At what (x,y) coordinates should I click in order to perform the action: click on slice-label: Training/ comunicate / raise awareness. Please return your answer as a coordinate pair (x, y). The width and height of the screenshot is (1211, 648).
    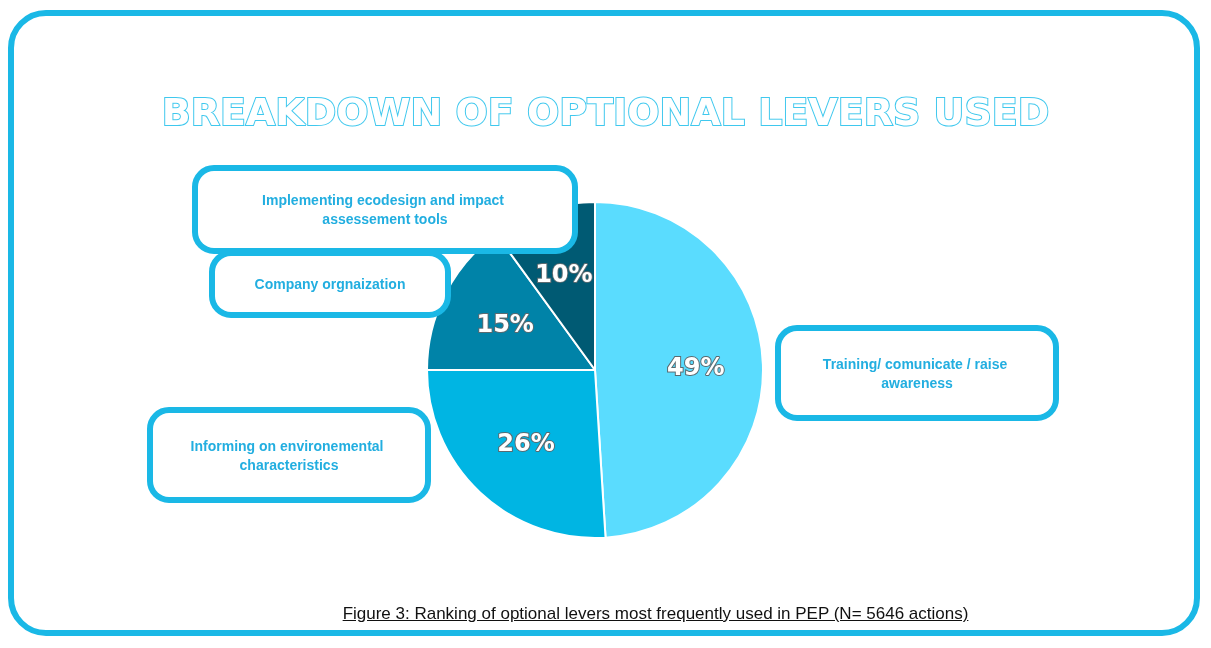
    Looking at the image, I should click on (917, 373).